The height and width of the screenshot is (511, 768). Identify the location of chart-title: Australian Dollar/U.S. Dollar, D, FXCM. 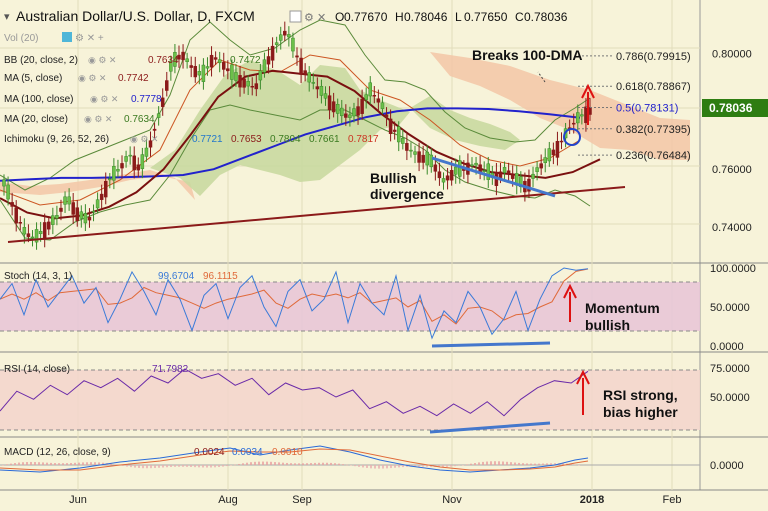
(135, 16).